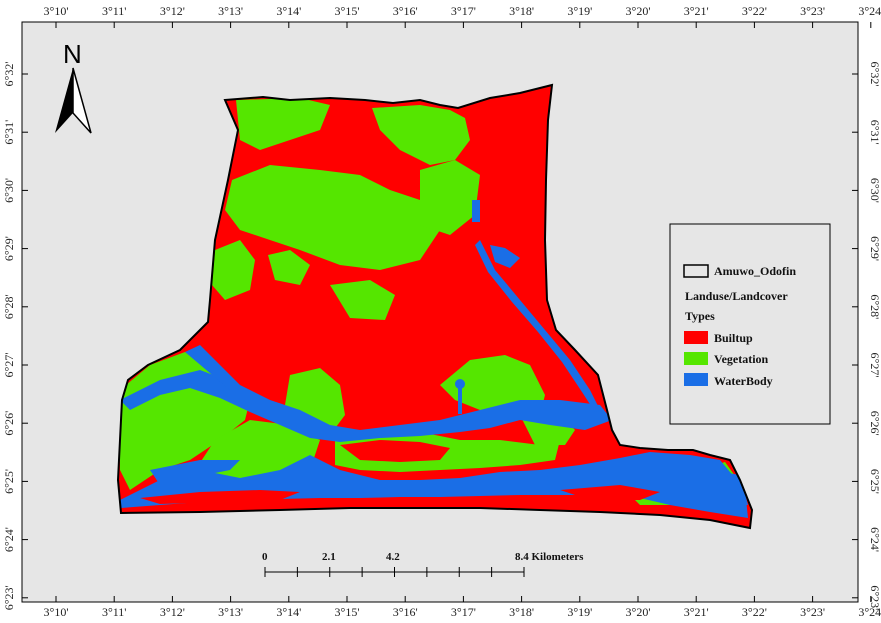  What do you see at coordinates (288, 612) in the screenshot?
I see `bottom-tick-label: 3°14'` at bounding box center [288, 612].